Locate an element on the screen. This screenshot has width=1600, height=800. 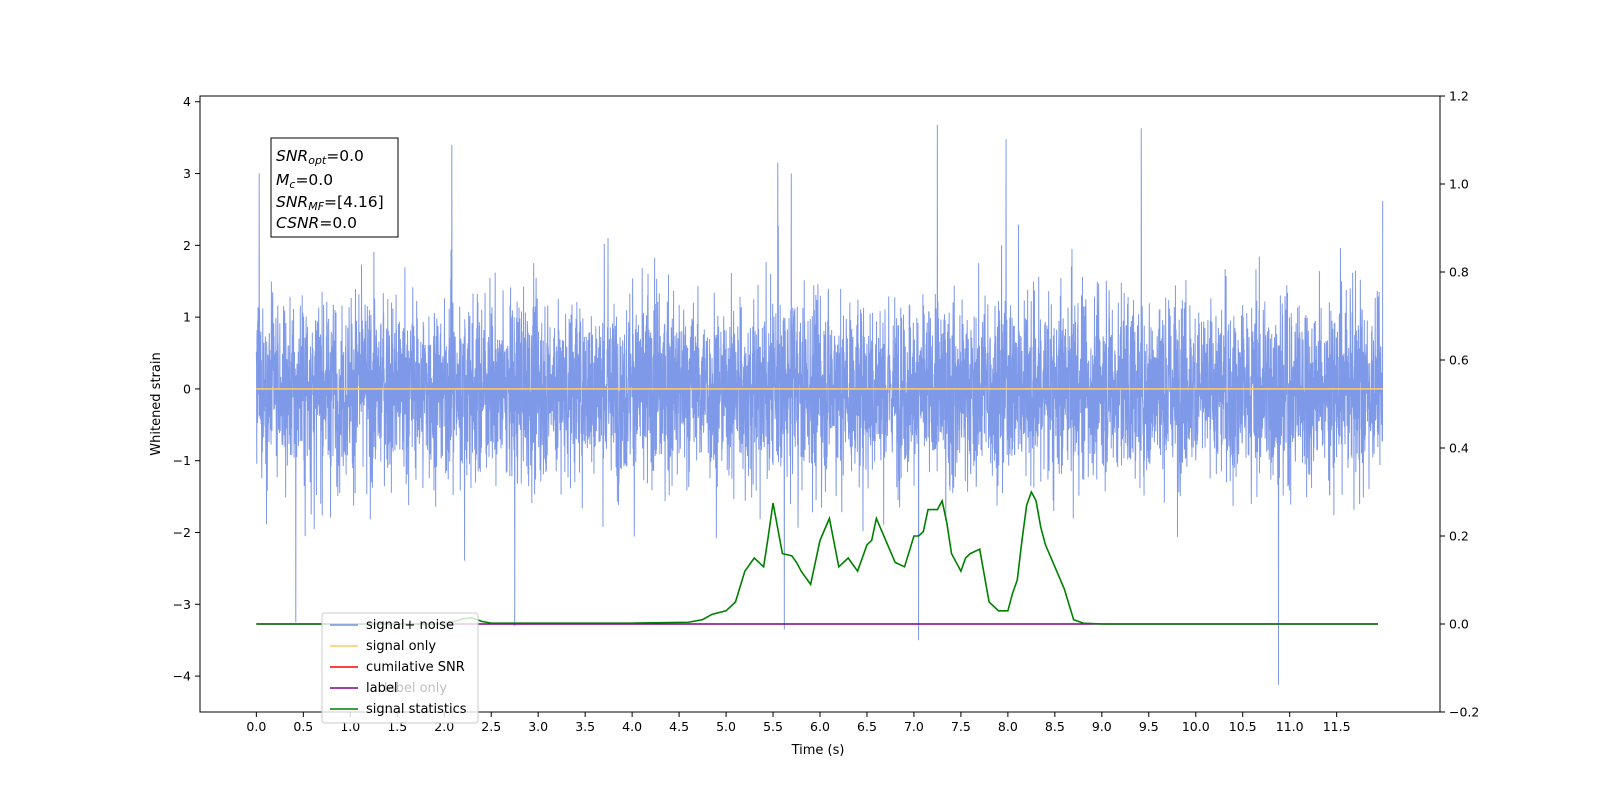
x-axis-title: Time (s) is located at coordinates (818, 750).